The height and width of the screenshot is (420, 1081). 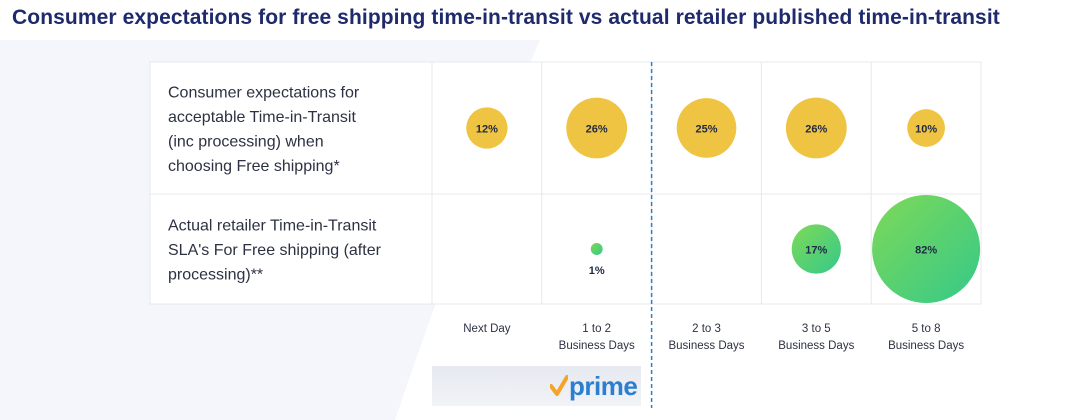 What do you see at coordinates (603, 386) in the screenshot?
I see `prime-logo-text: prime` at bounding box center [603, 386].